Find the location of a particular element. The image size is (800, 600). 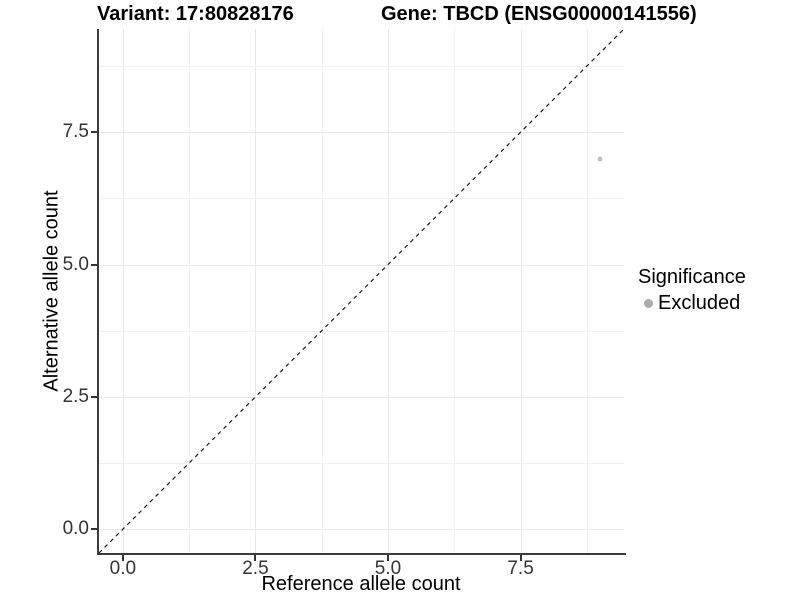

variant-title: Variant: 17:80828176 is located at coordinates (195, 14).